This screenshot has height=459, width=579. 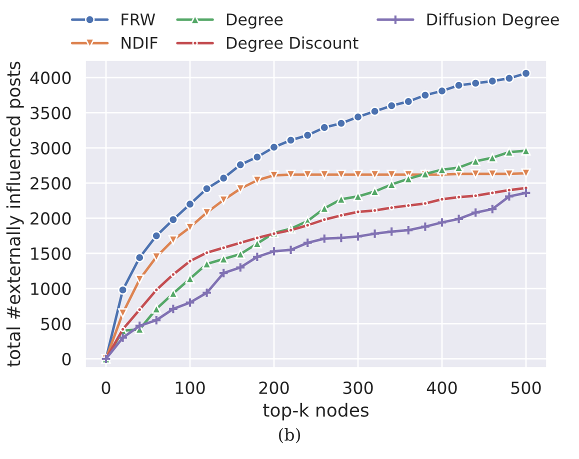 What do you see at coordinates (315, 411) in the screenshot?
I see `x-axis-title: top-k nodes` at bounding box center [315, 411].